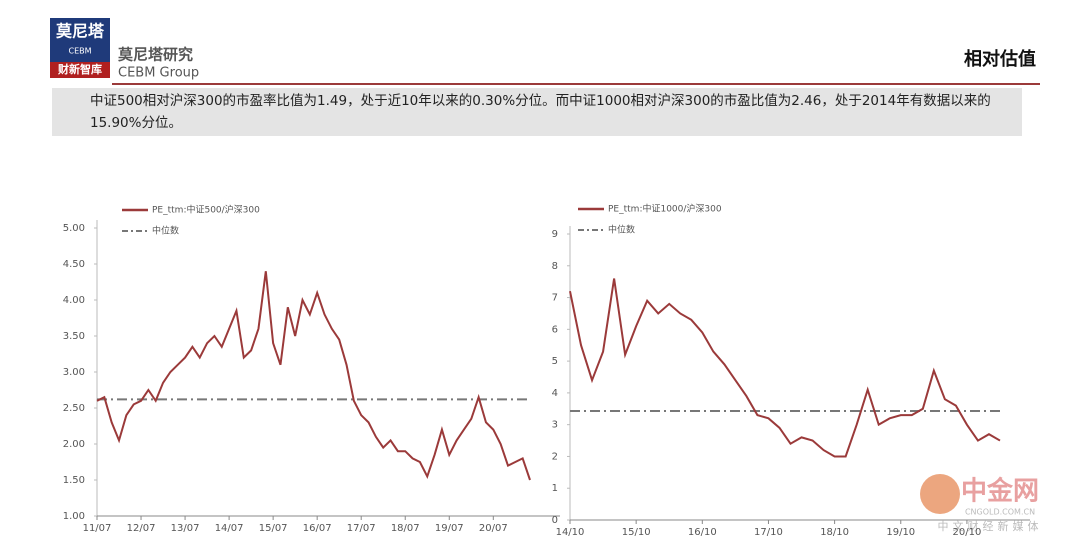  What do you see at coordinates (702, 532) in the screenshot?
I see `x-tick-label: 16/10` at bounding box center [702, 532].